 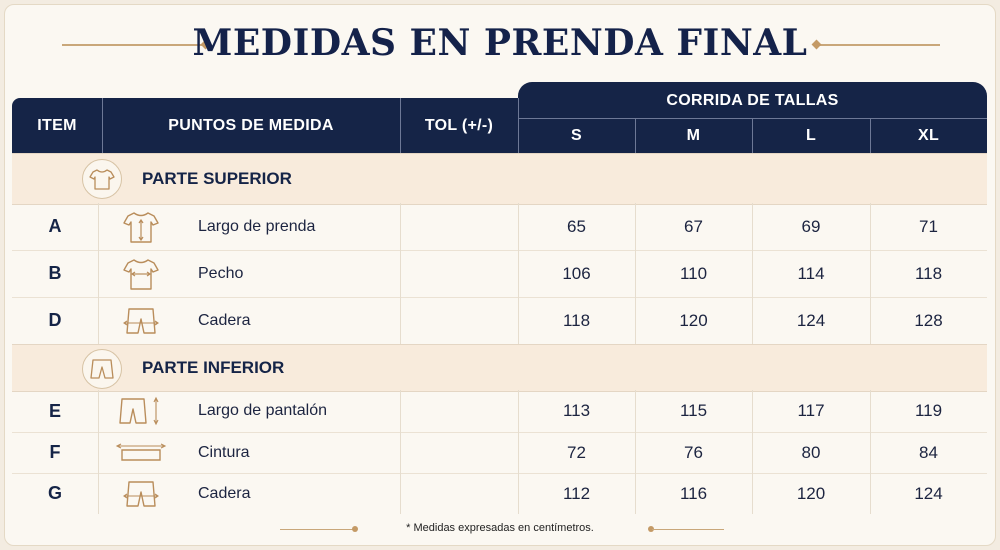 I want to click on table-row: F Cintura 72 76 80 84, so click(x=499, y=453).